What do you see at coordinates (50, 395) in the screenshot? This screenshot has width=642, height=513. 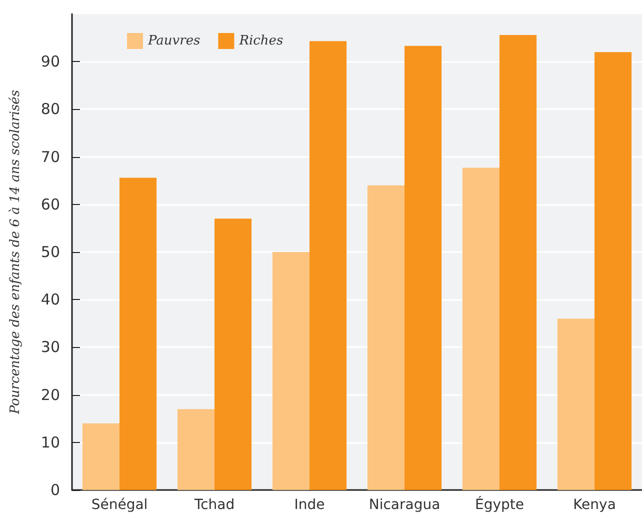 I see `y-tick-label: 20` at bounding box center [50, 395].